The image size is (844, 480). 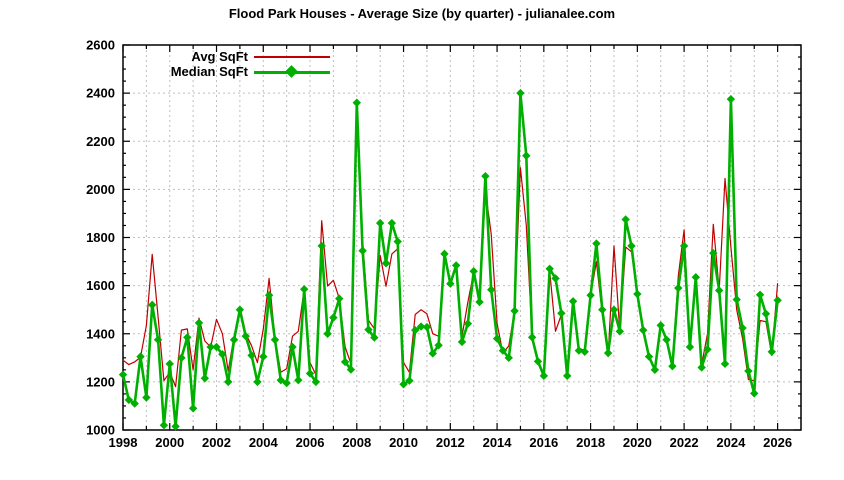 What do you see at coordinates (100, 141) in the screenshot?
I see `svg-text: 2200` at bounding box center [100, 141].